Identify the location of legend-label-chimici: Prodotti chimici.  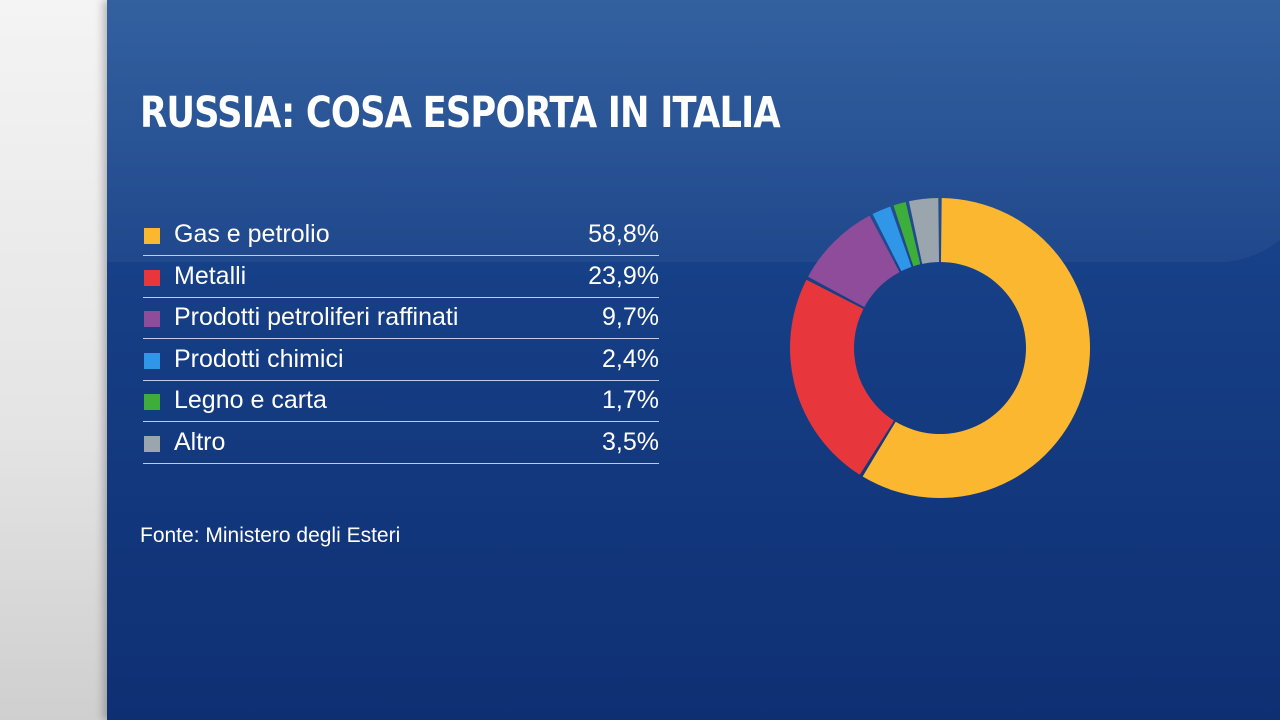
(259, 358).